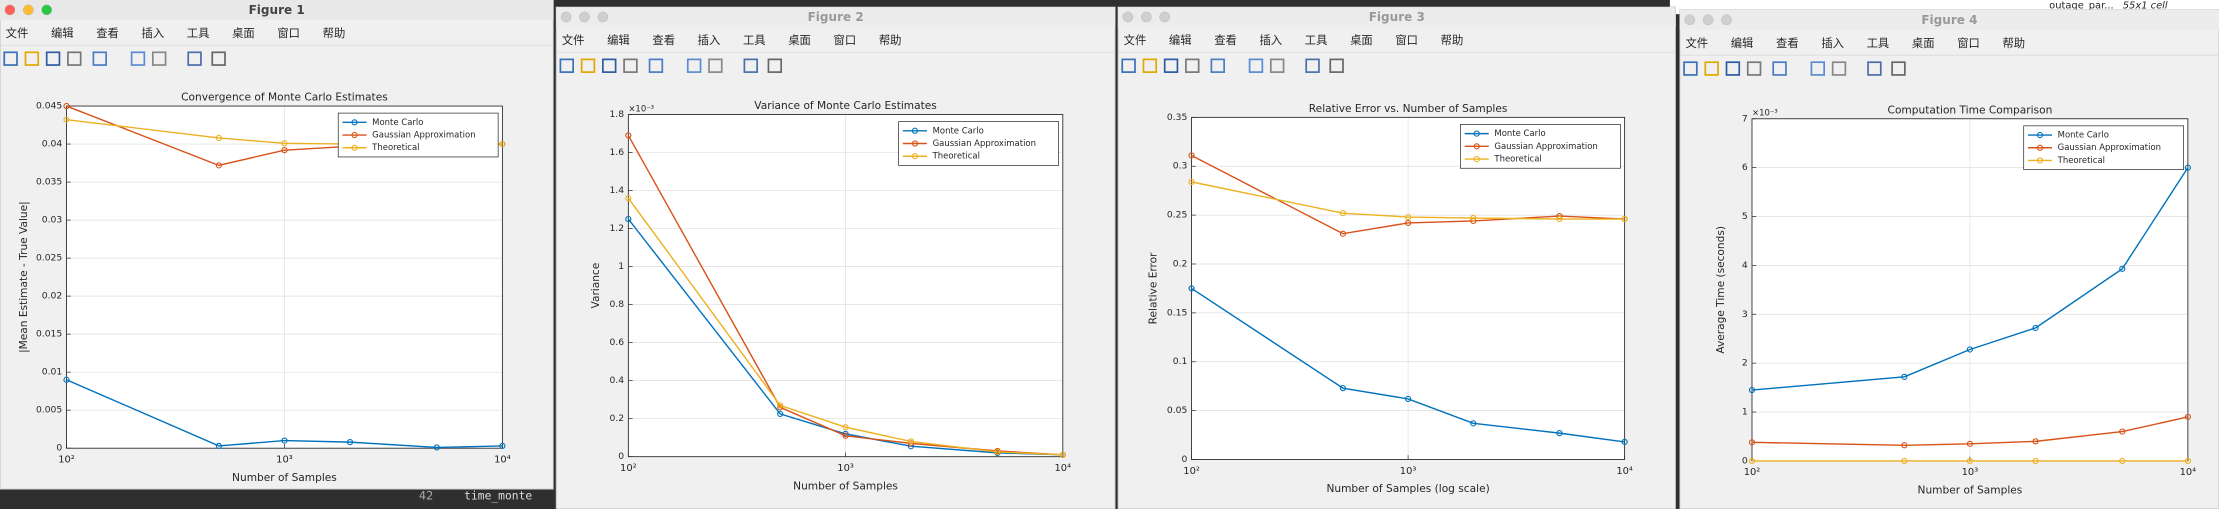 This screenshot has height=509, width=2219. What do you see at coordinates (616, 418) in the screenshot?
I see `y-tick-label: 0.2` at bounding box center [616, 418].